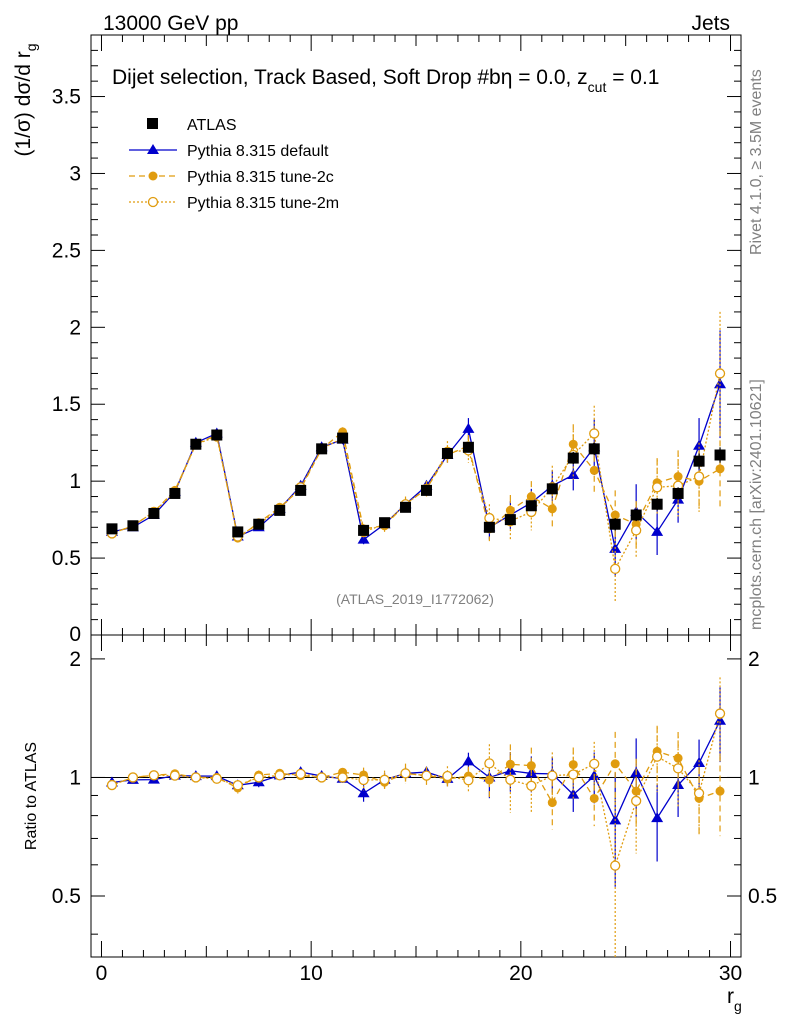 The height and width of the screenshot is (1024, 786). I want to click on svg-text:mcplots.cern.ch [arXiv:2401.10: mcplots.cern.ch [arXiv:2401.10621], so click(756, 504).